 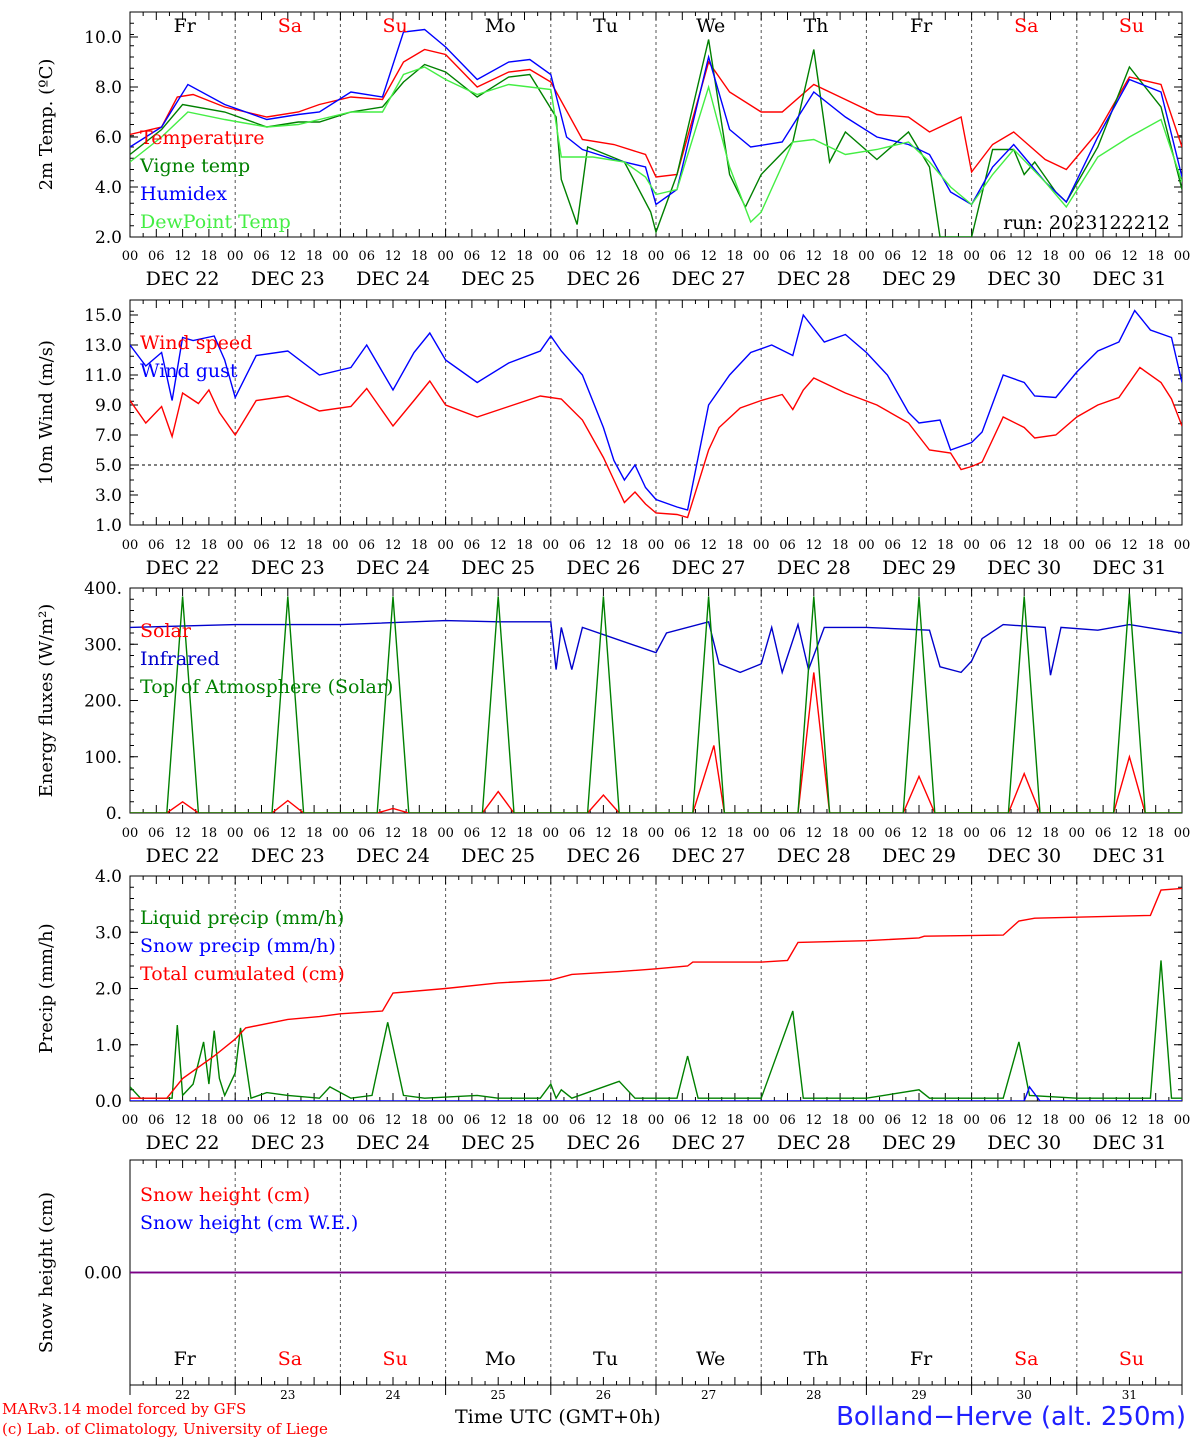 I want to click on legend-entry: Infrared, so click(x=180, y=659).